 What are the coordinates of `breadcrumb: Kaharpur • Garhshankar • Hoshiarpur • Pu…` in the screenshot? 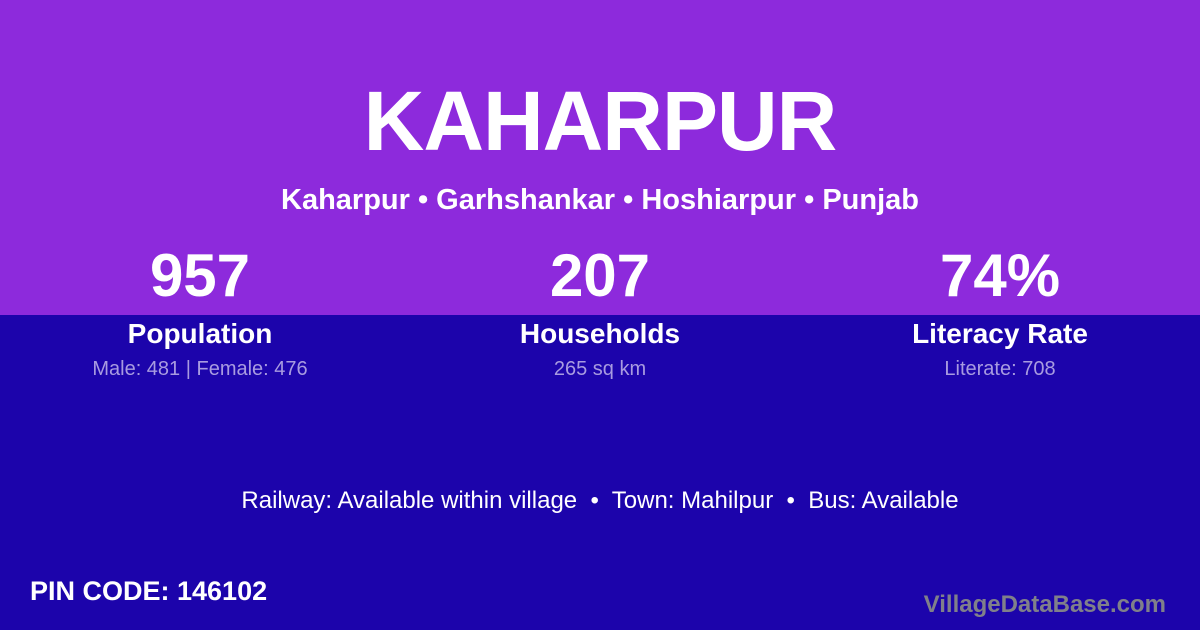 It's located at (600, 200).